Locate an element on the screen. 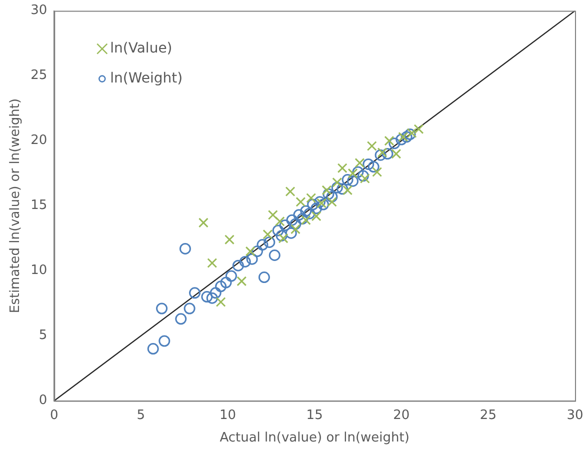  legend-label: ln(Value) is located at coordinates (141, 48).